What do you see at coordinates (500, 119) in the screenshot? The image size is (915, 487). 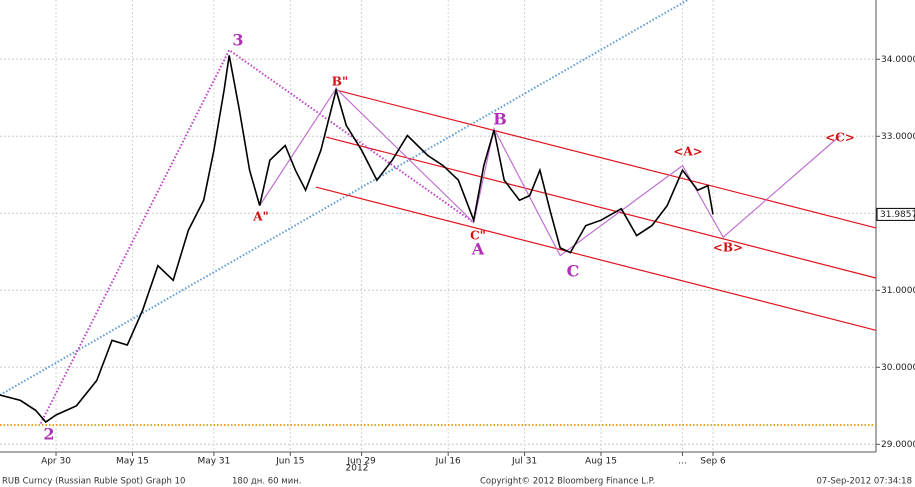 I see `wave-label: B` at bounding box center [500, 119].